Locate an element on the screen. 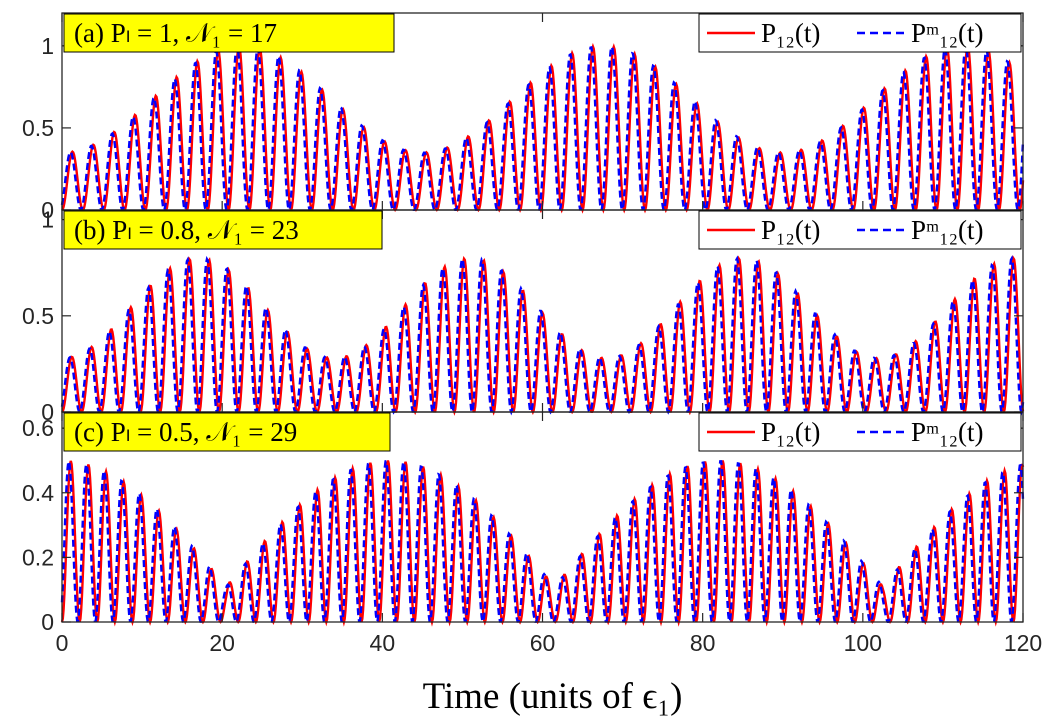  x-tick-label: 20 is located at coordinates (222, 643).